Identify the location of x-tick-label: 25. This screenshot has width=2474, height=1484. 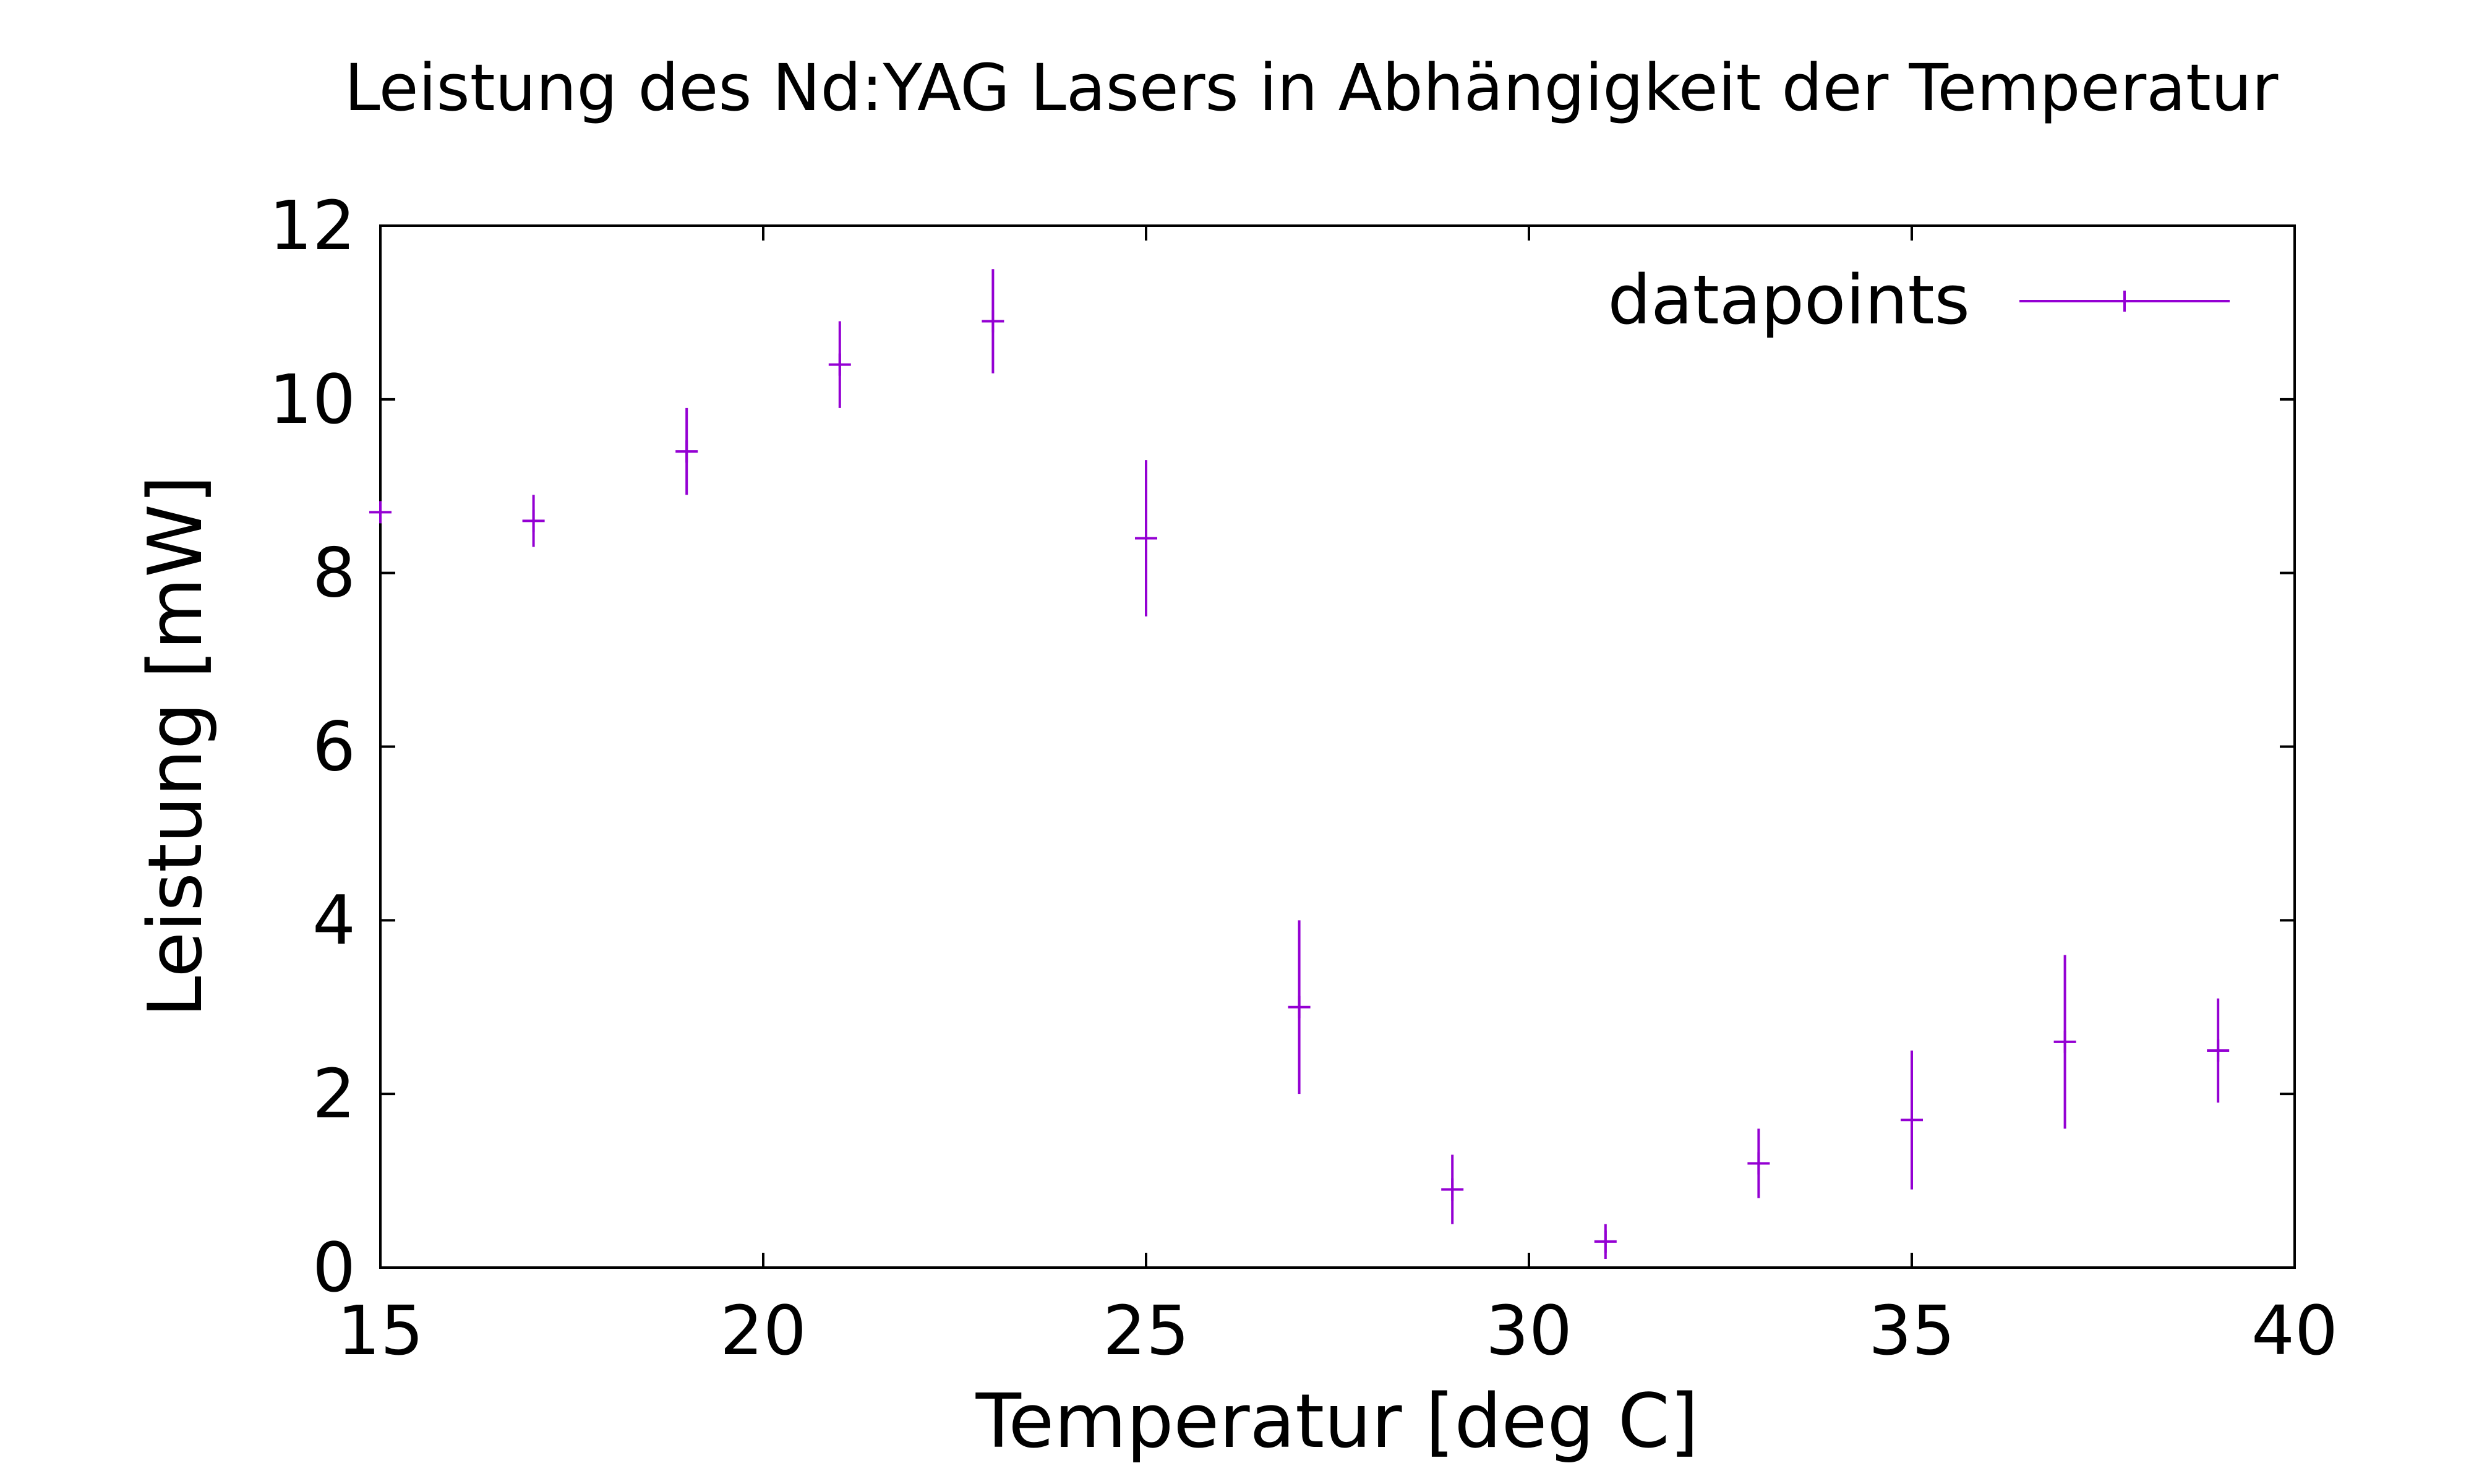
(1146, 1330).